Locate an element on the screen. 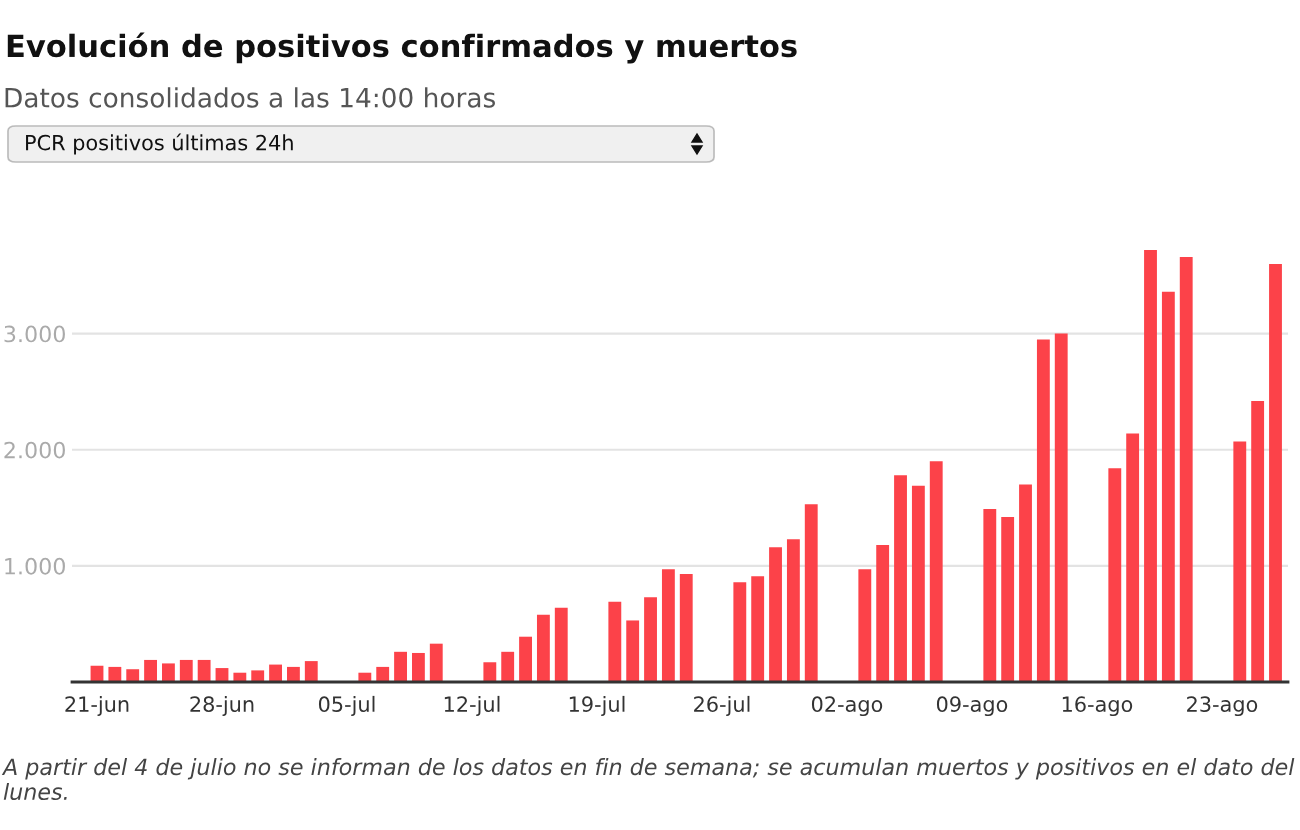 The width and height of the screenshot is (1300, 830). y-tick-label: 2.000 is located at coordinates (34, 450).